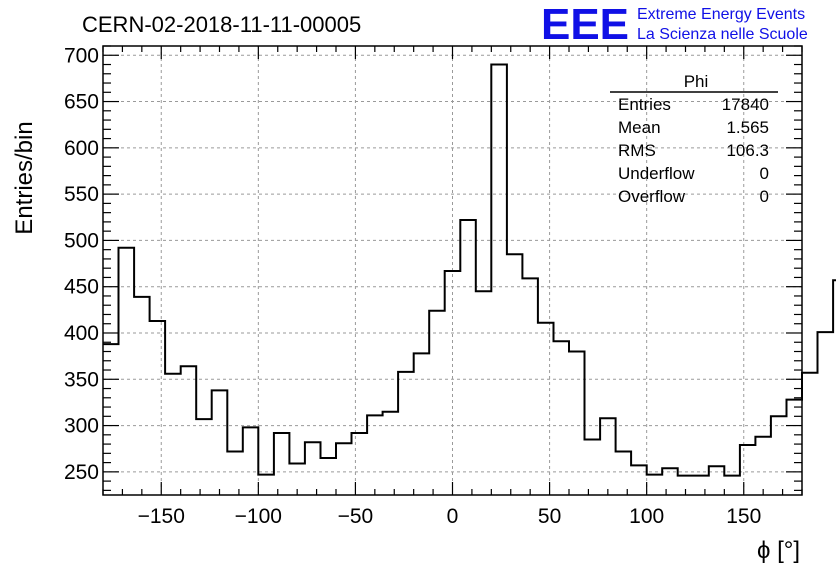 The height and width of the screenshot is (572, 836). Describe the element at coordinates (81, 287) in the screenshot. I see `y-tick-label: 450` at that location.